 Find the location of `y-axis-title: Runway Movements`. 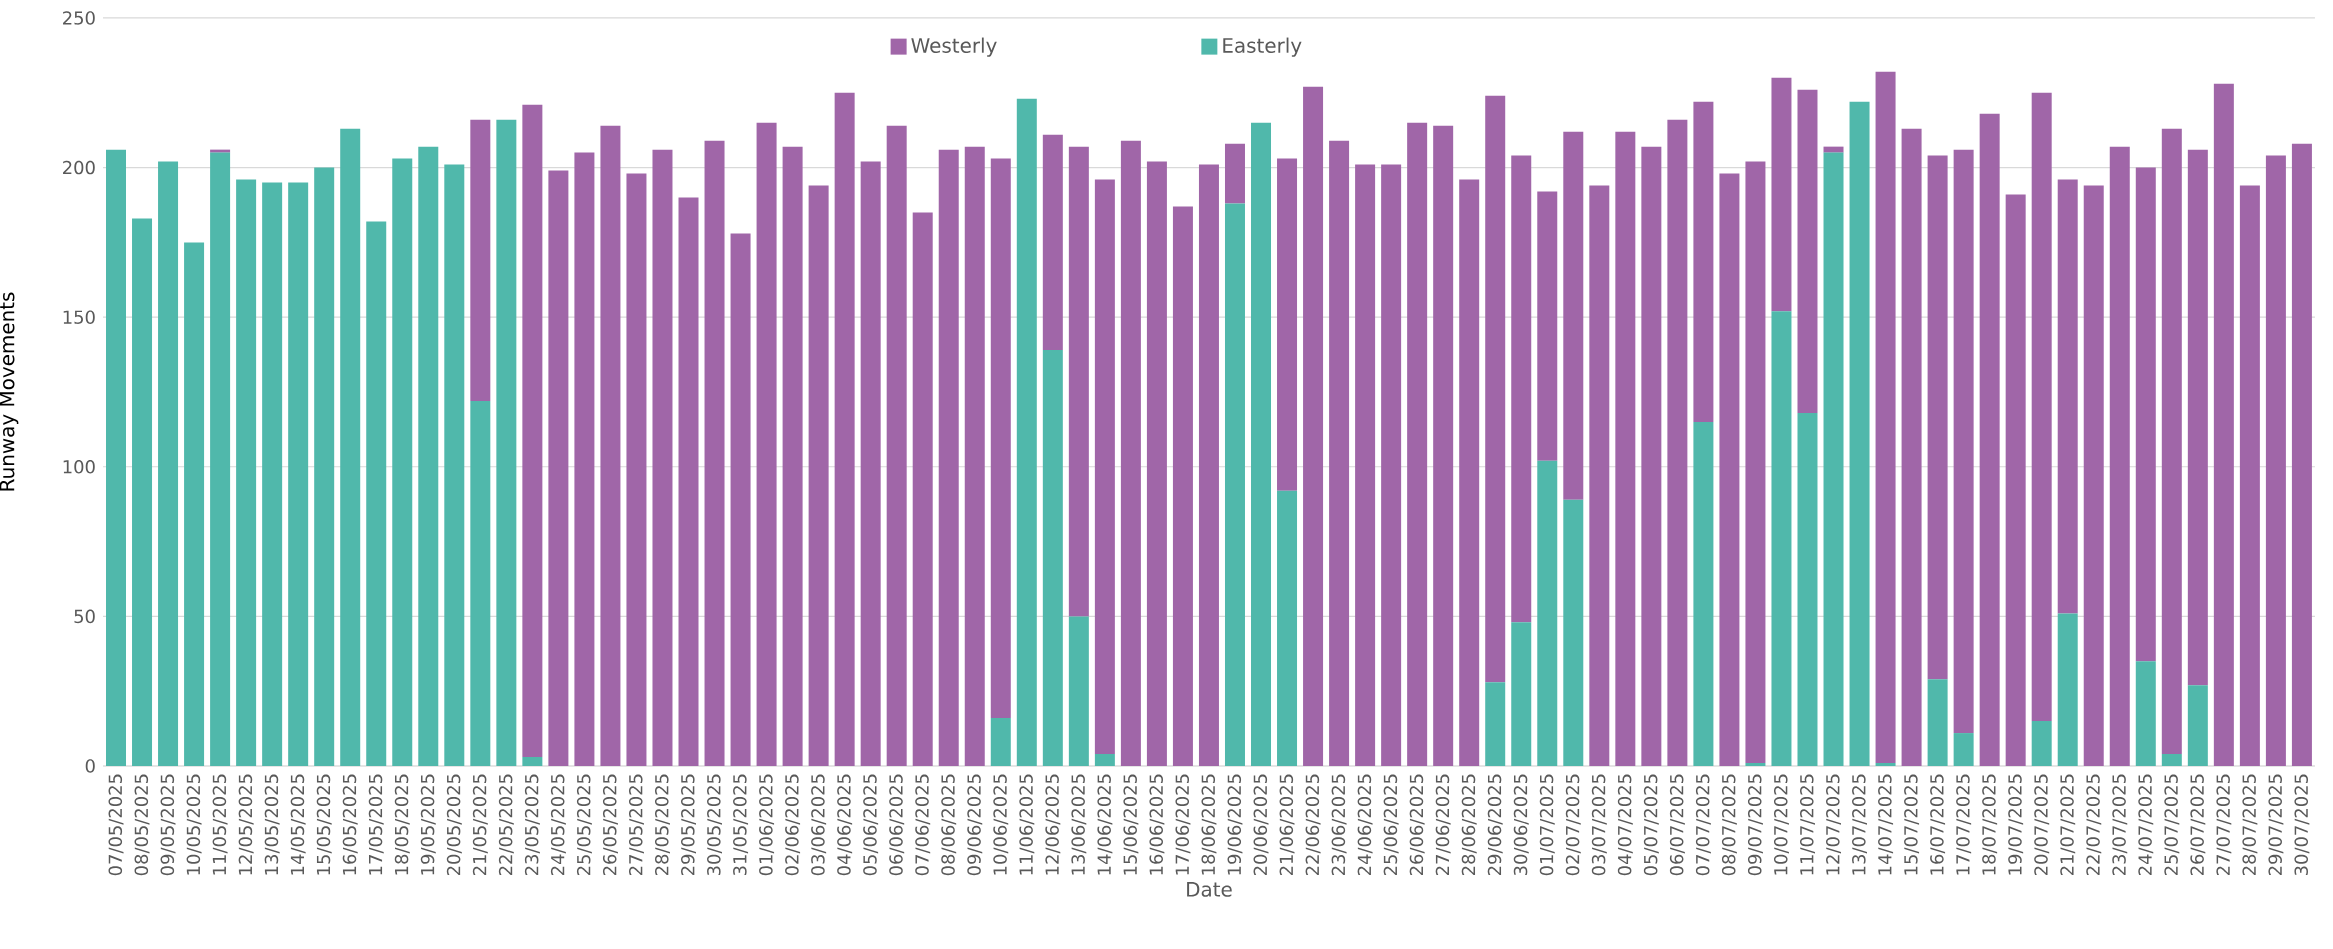

y-axis-title: Runway Movements is located at coordinates (9, 391).